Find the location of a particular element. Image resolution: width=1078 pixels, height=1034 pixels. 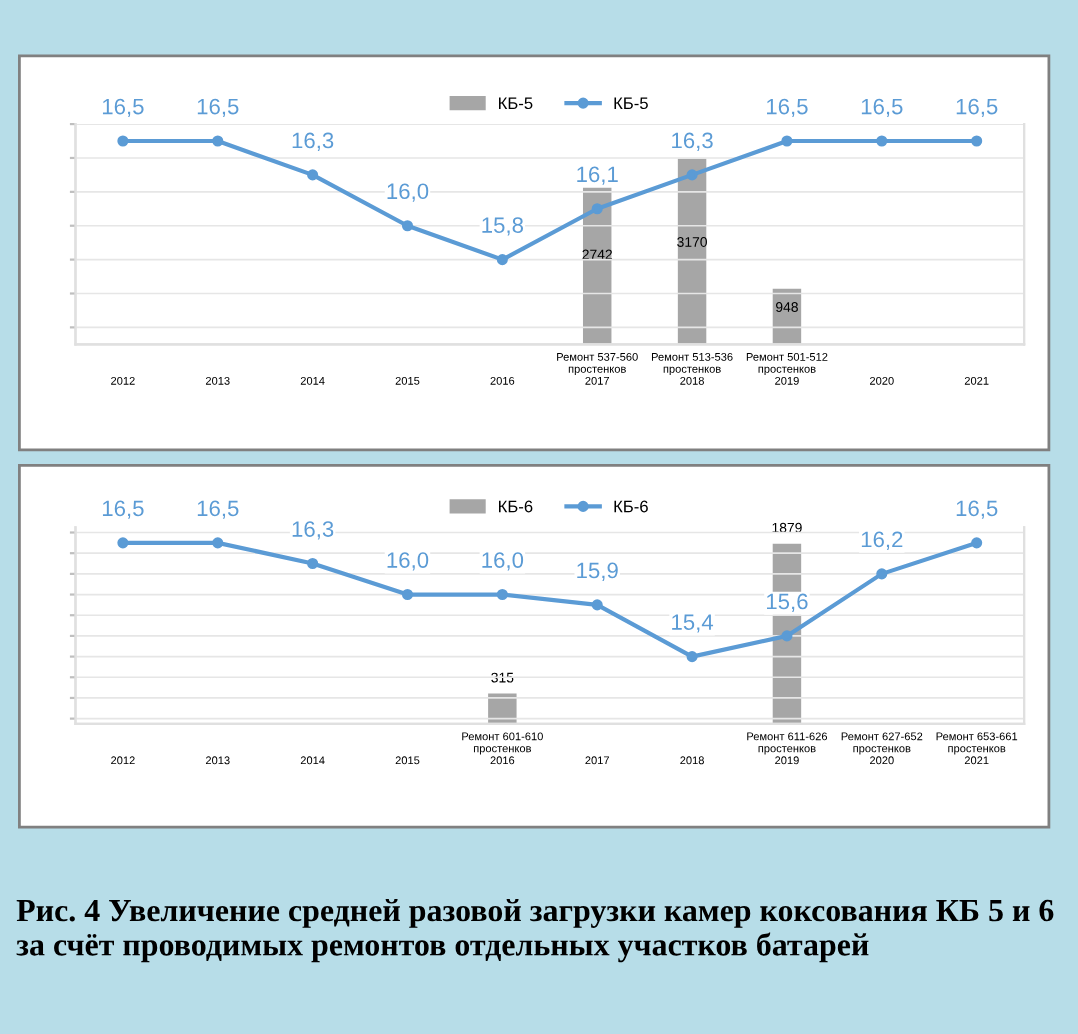

data-label: 16,2 is located at coordinates (882, 540).